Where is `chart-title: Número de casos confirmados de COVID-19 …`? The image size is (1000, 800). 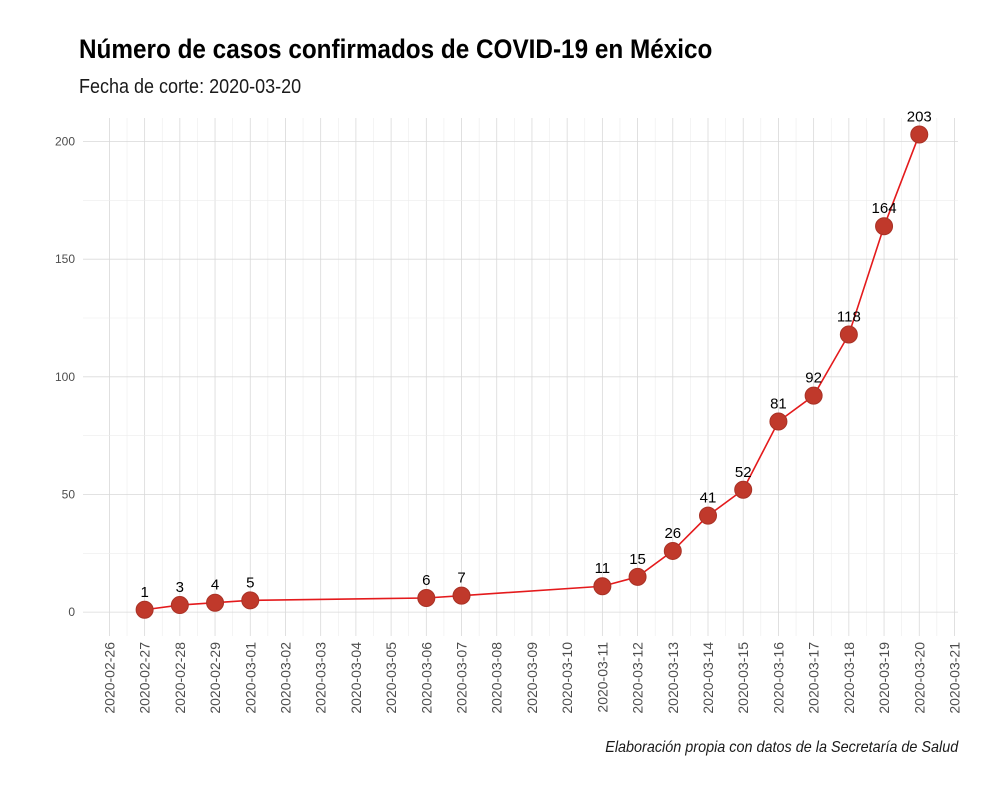 chart-title: Número de casos confirmados de COVID-19 … is located at coordinates (396, 49).